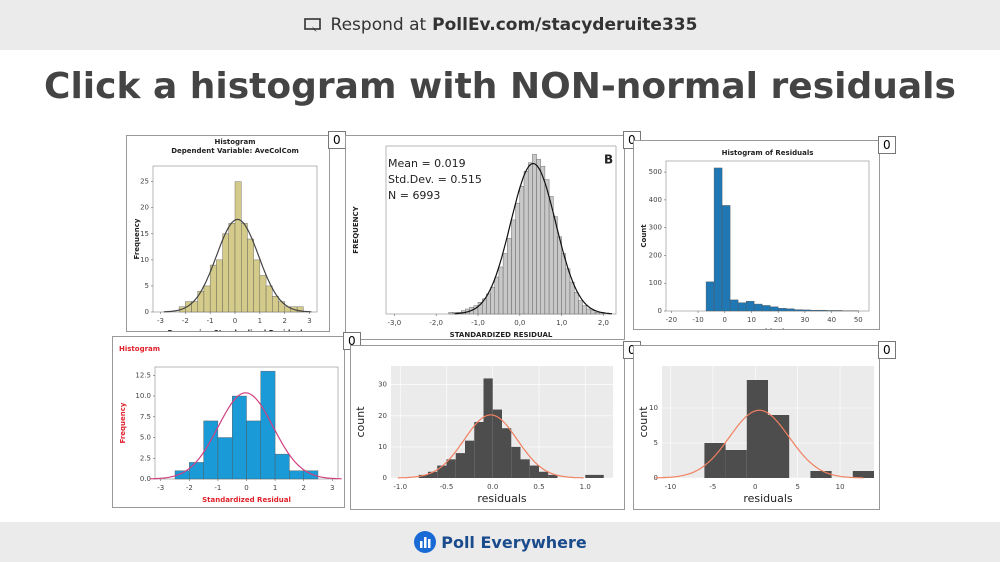  Describe the element at coordinates (778, 320) in the screenshot. I see `x-tick-label: 20` at that location.